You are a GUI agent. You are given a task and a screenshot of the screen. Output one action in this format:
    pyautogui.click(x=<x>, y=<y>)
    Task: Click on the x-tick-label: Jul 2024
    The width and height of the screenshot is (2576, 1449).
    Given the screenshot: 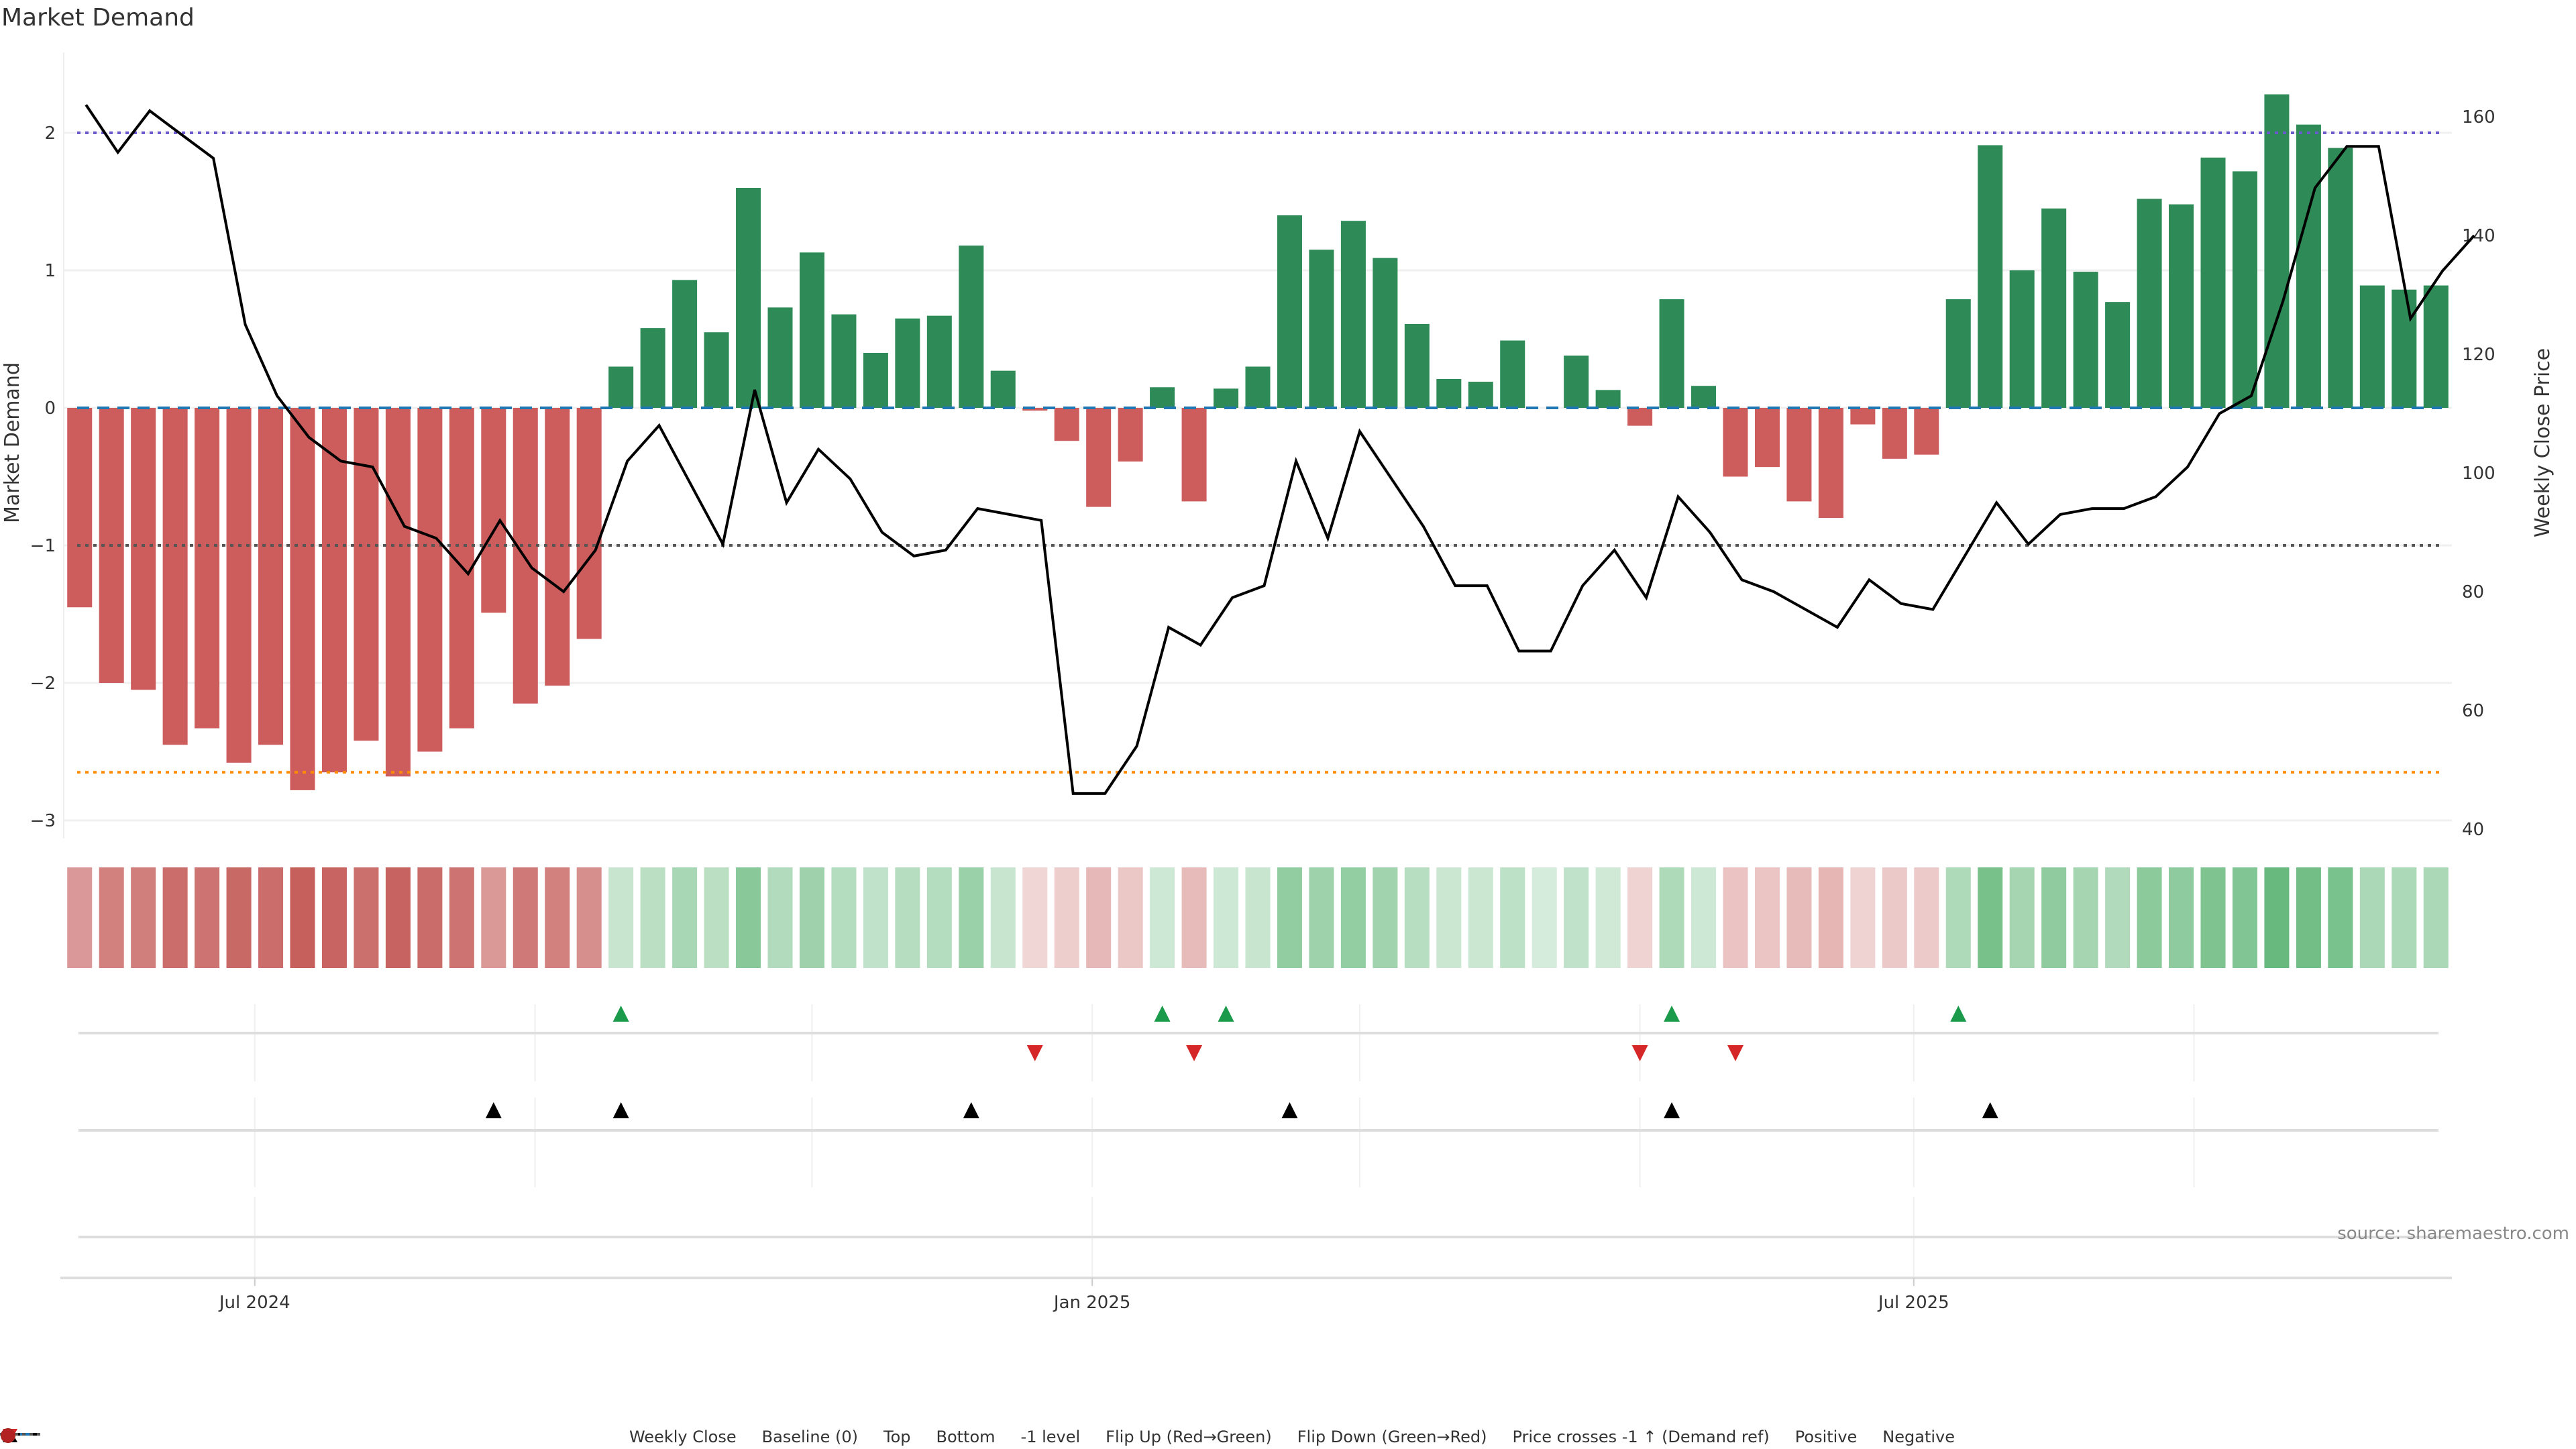 What is the action you would take?
    pyautogui.click(x=254, y=1303)
    